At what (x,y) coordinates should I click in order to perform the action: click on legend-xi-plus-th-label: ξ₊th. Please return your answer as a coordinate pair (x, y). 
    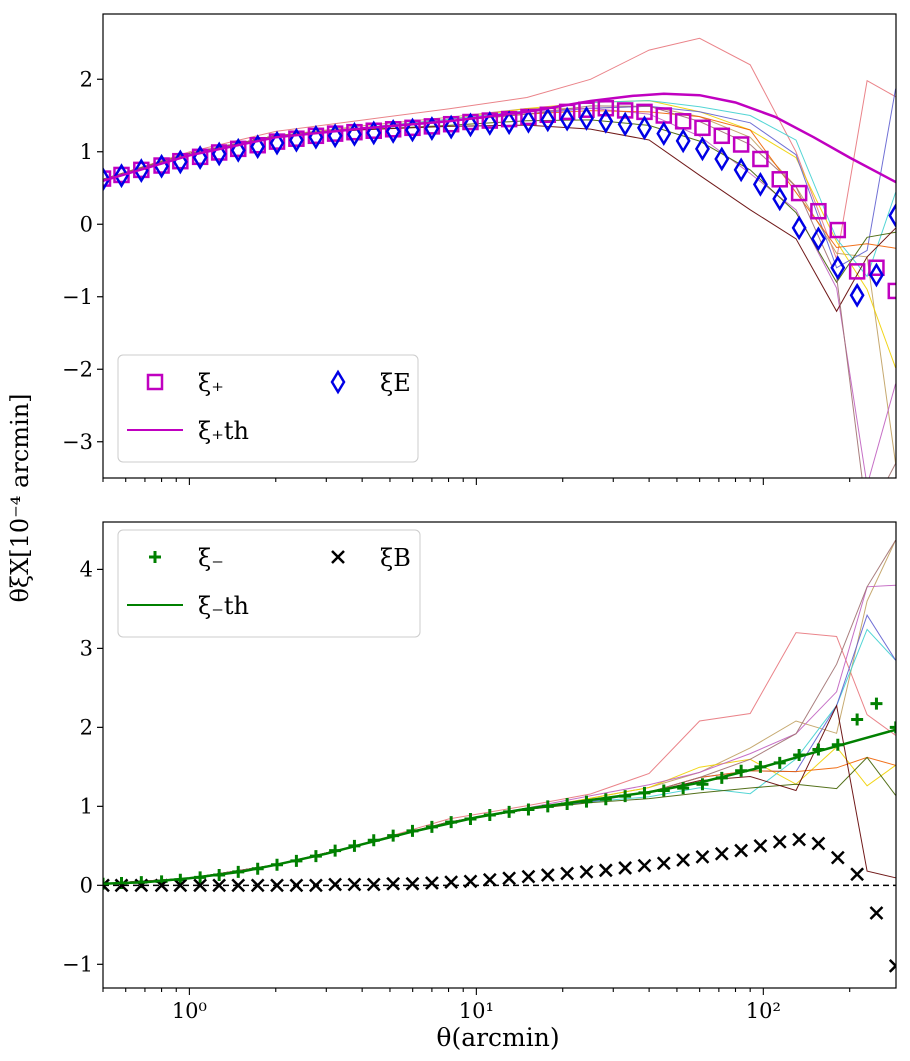
    Looking at the image, I should click on (223, 431).